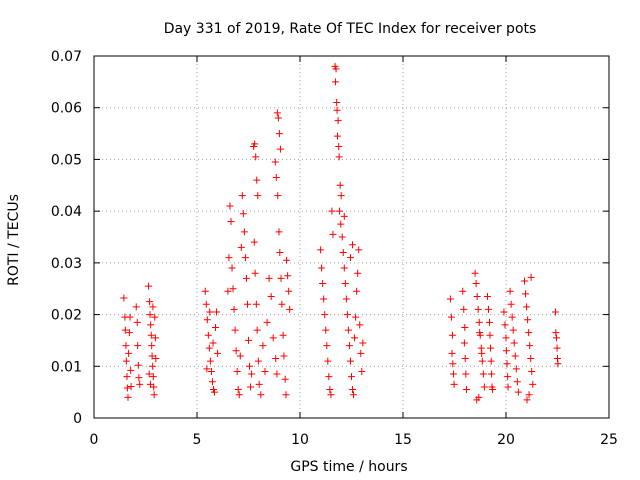 This screenshot has height=480, width=640. I want to click on x-tick-label: 0, so click(94, 440).